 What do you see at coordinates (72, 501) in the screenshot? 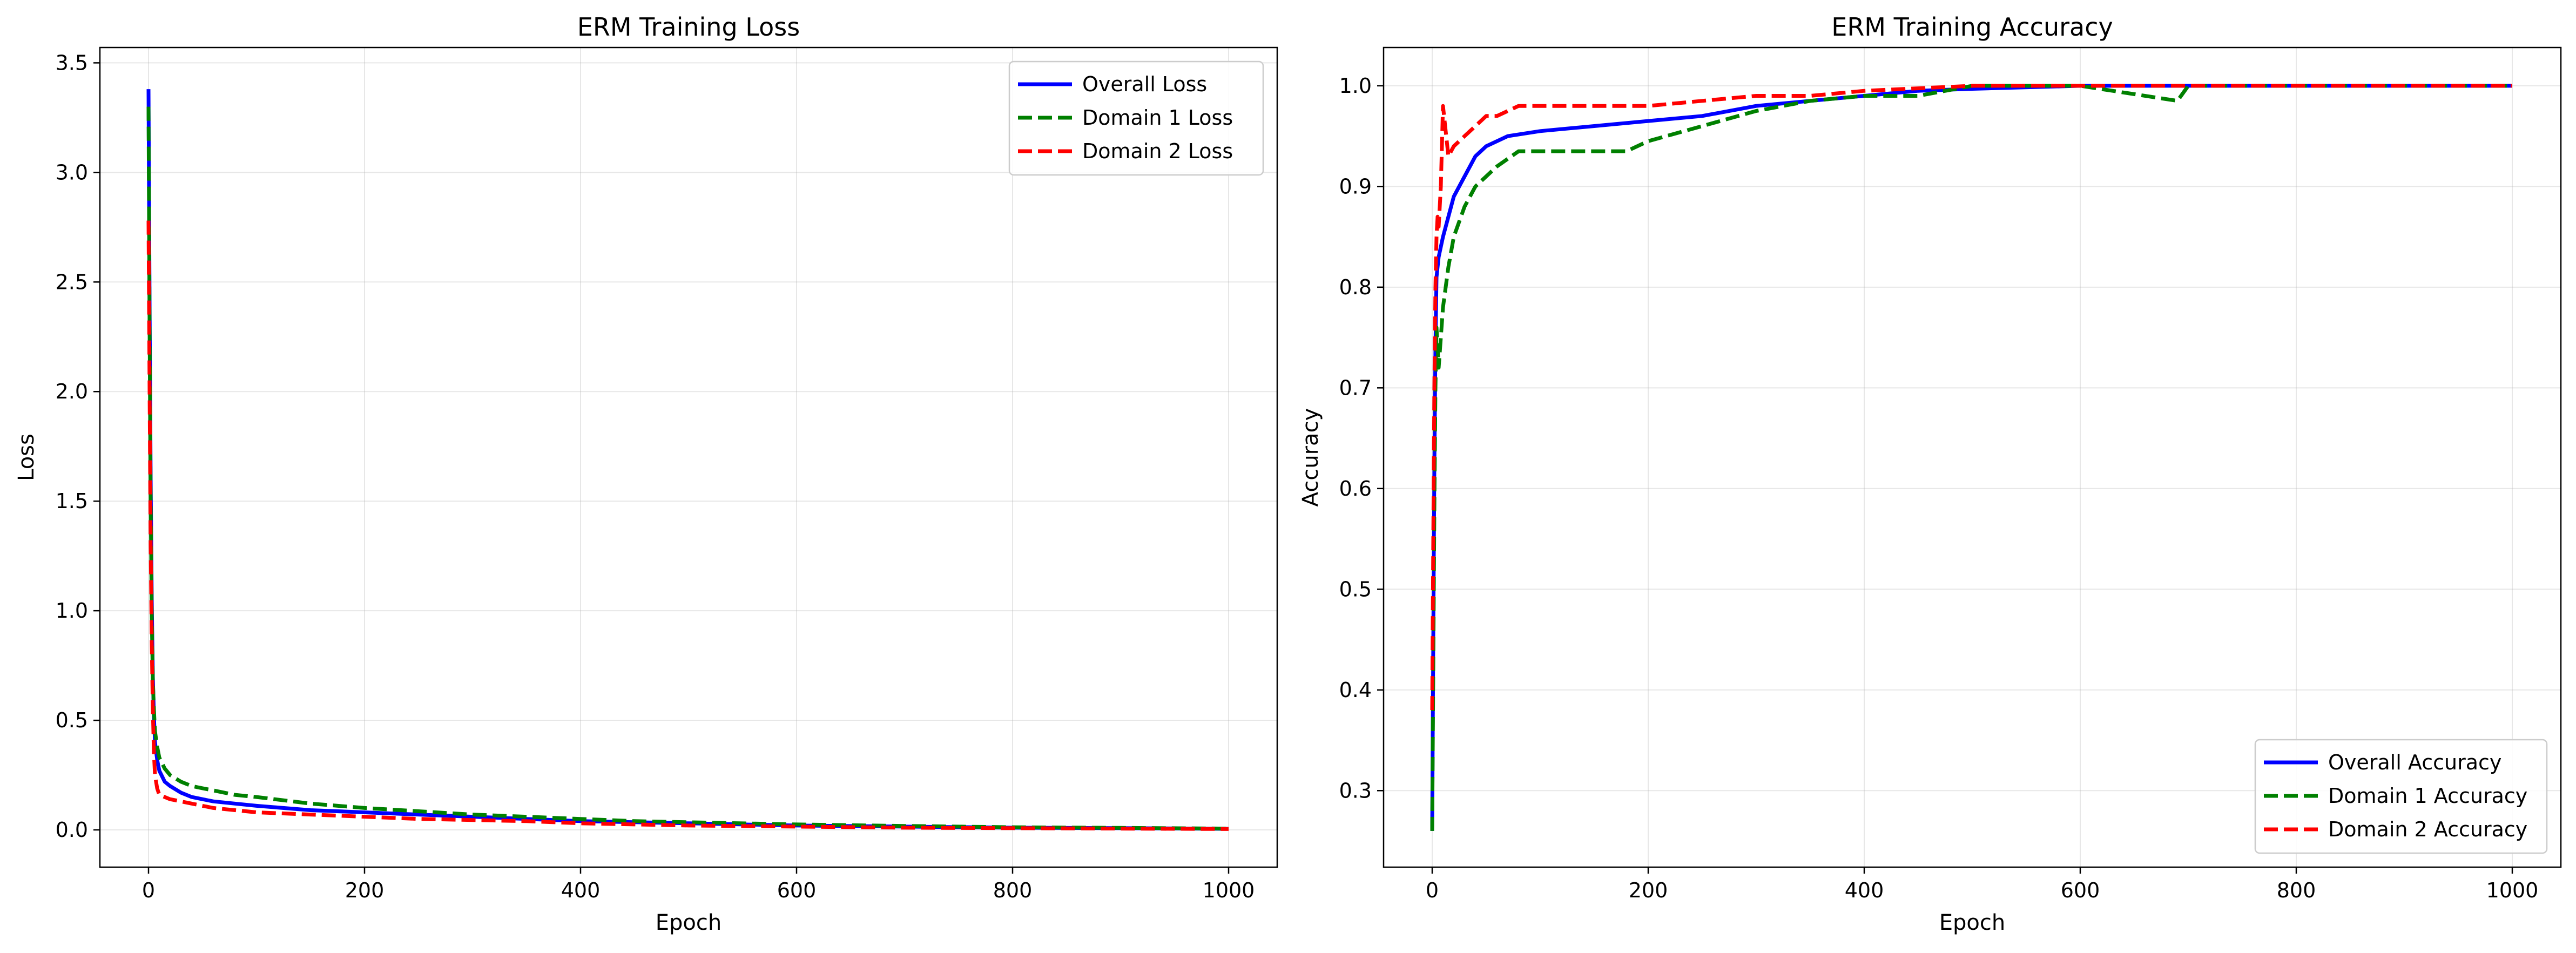
I see `y-tick-label: 1.5` at bounding box center [72, 501].